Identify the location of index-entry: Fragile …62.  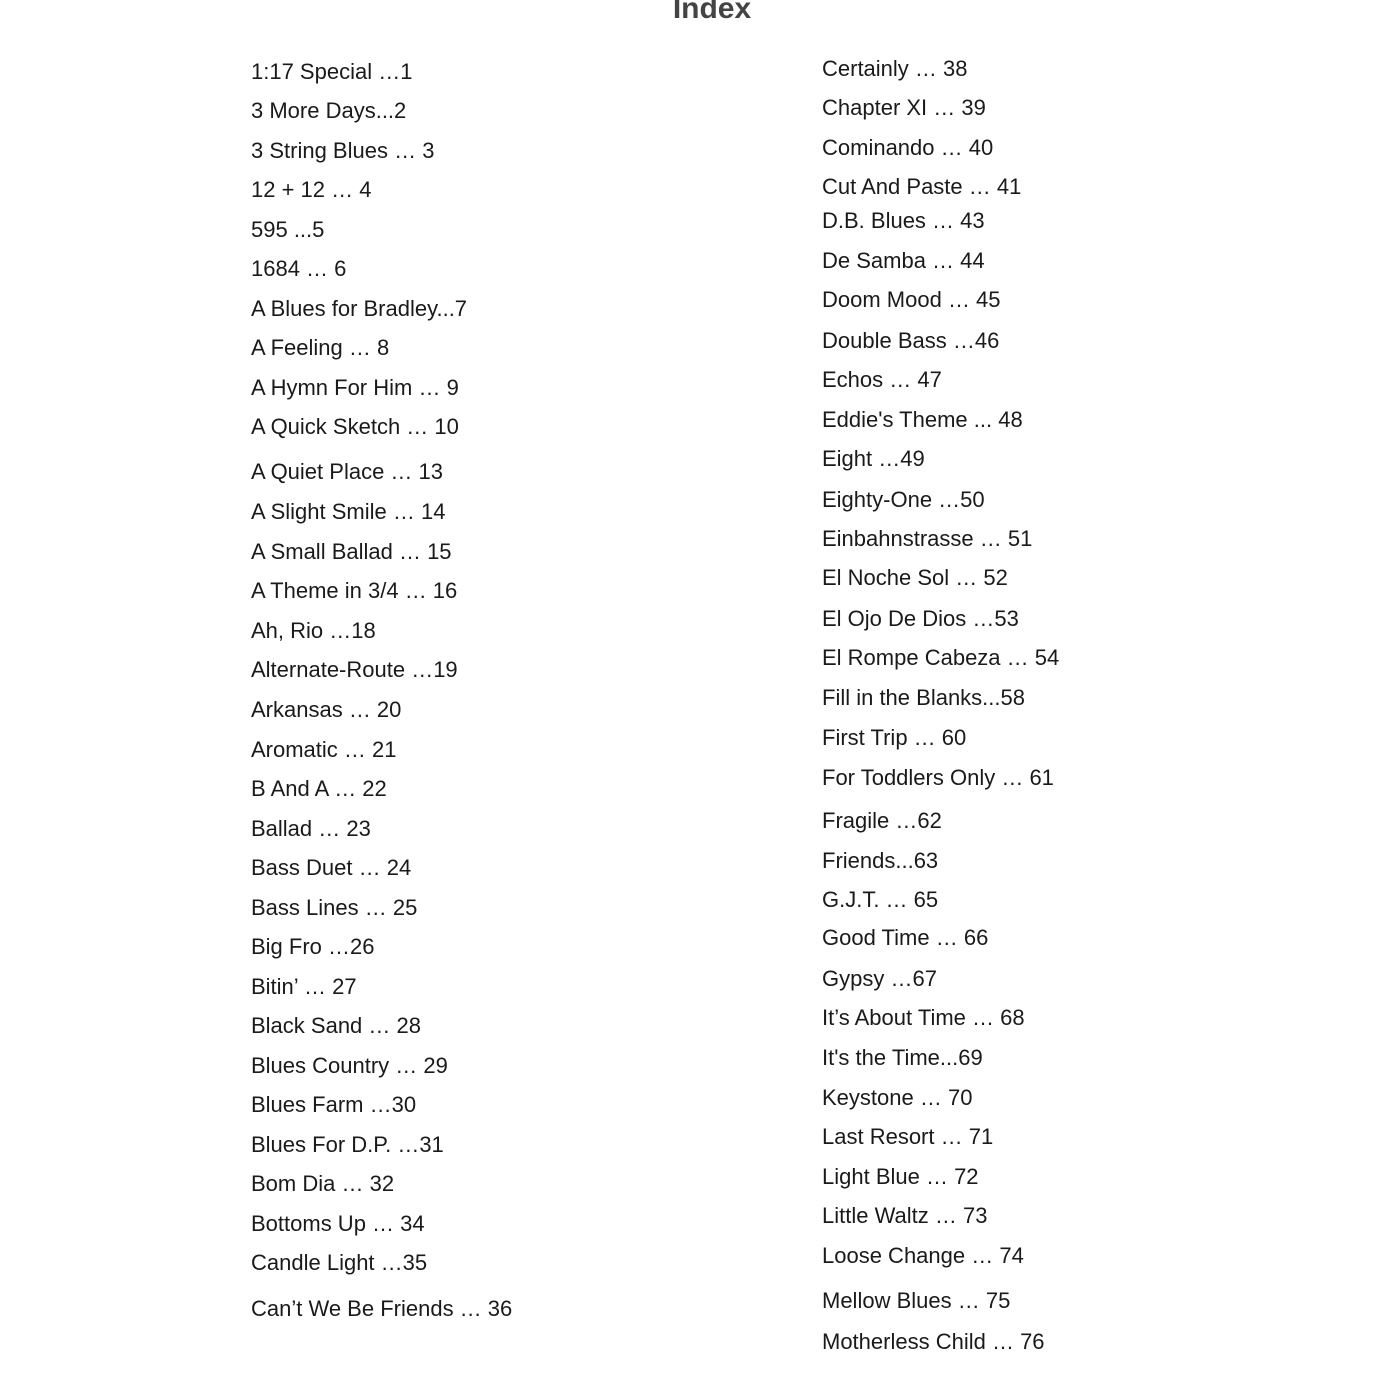
(882, 820).